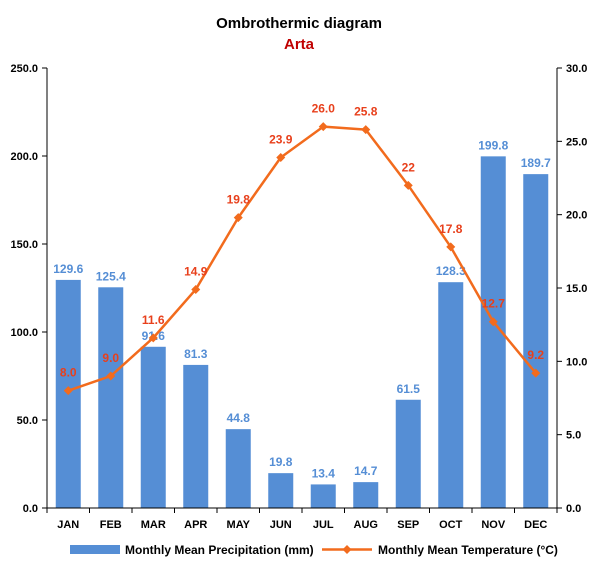 The width and height of the screenshot is (600, 572). I want to click on x-category-label: JAN, so click(68, 525).